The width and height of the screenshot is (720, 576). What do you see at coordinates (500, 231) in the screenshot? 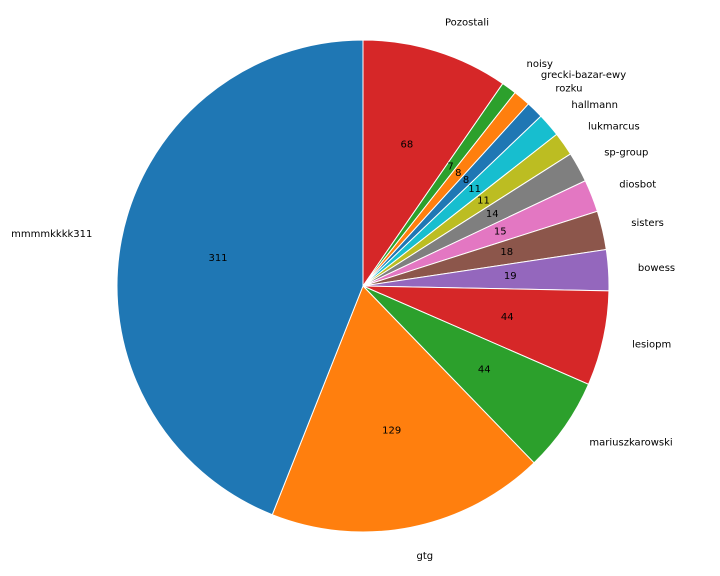
I see `pie-value-label-diosbot: 15` at bounding box center [500, 231].